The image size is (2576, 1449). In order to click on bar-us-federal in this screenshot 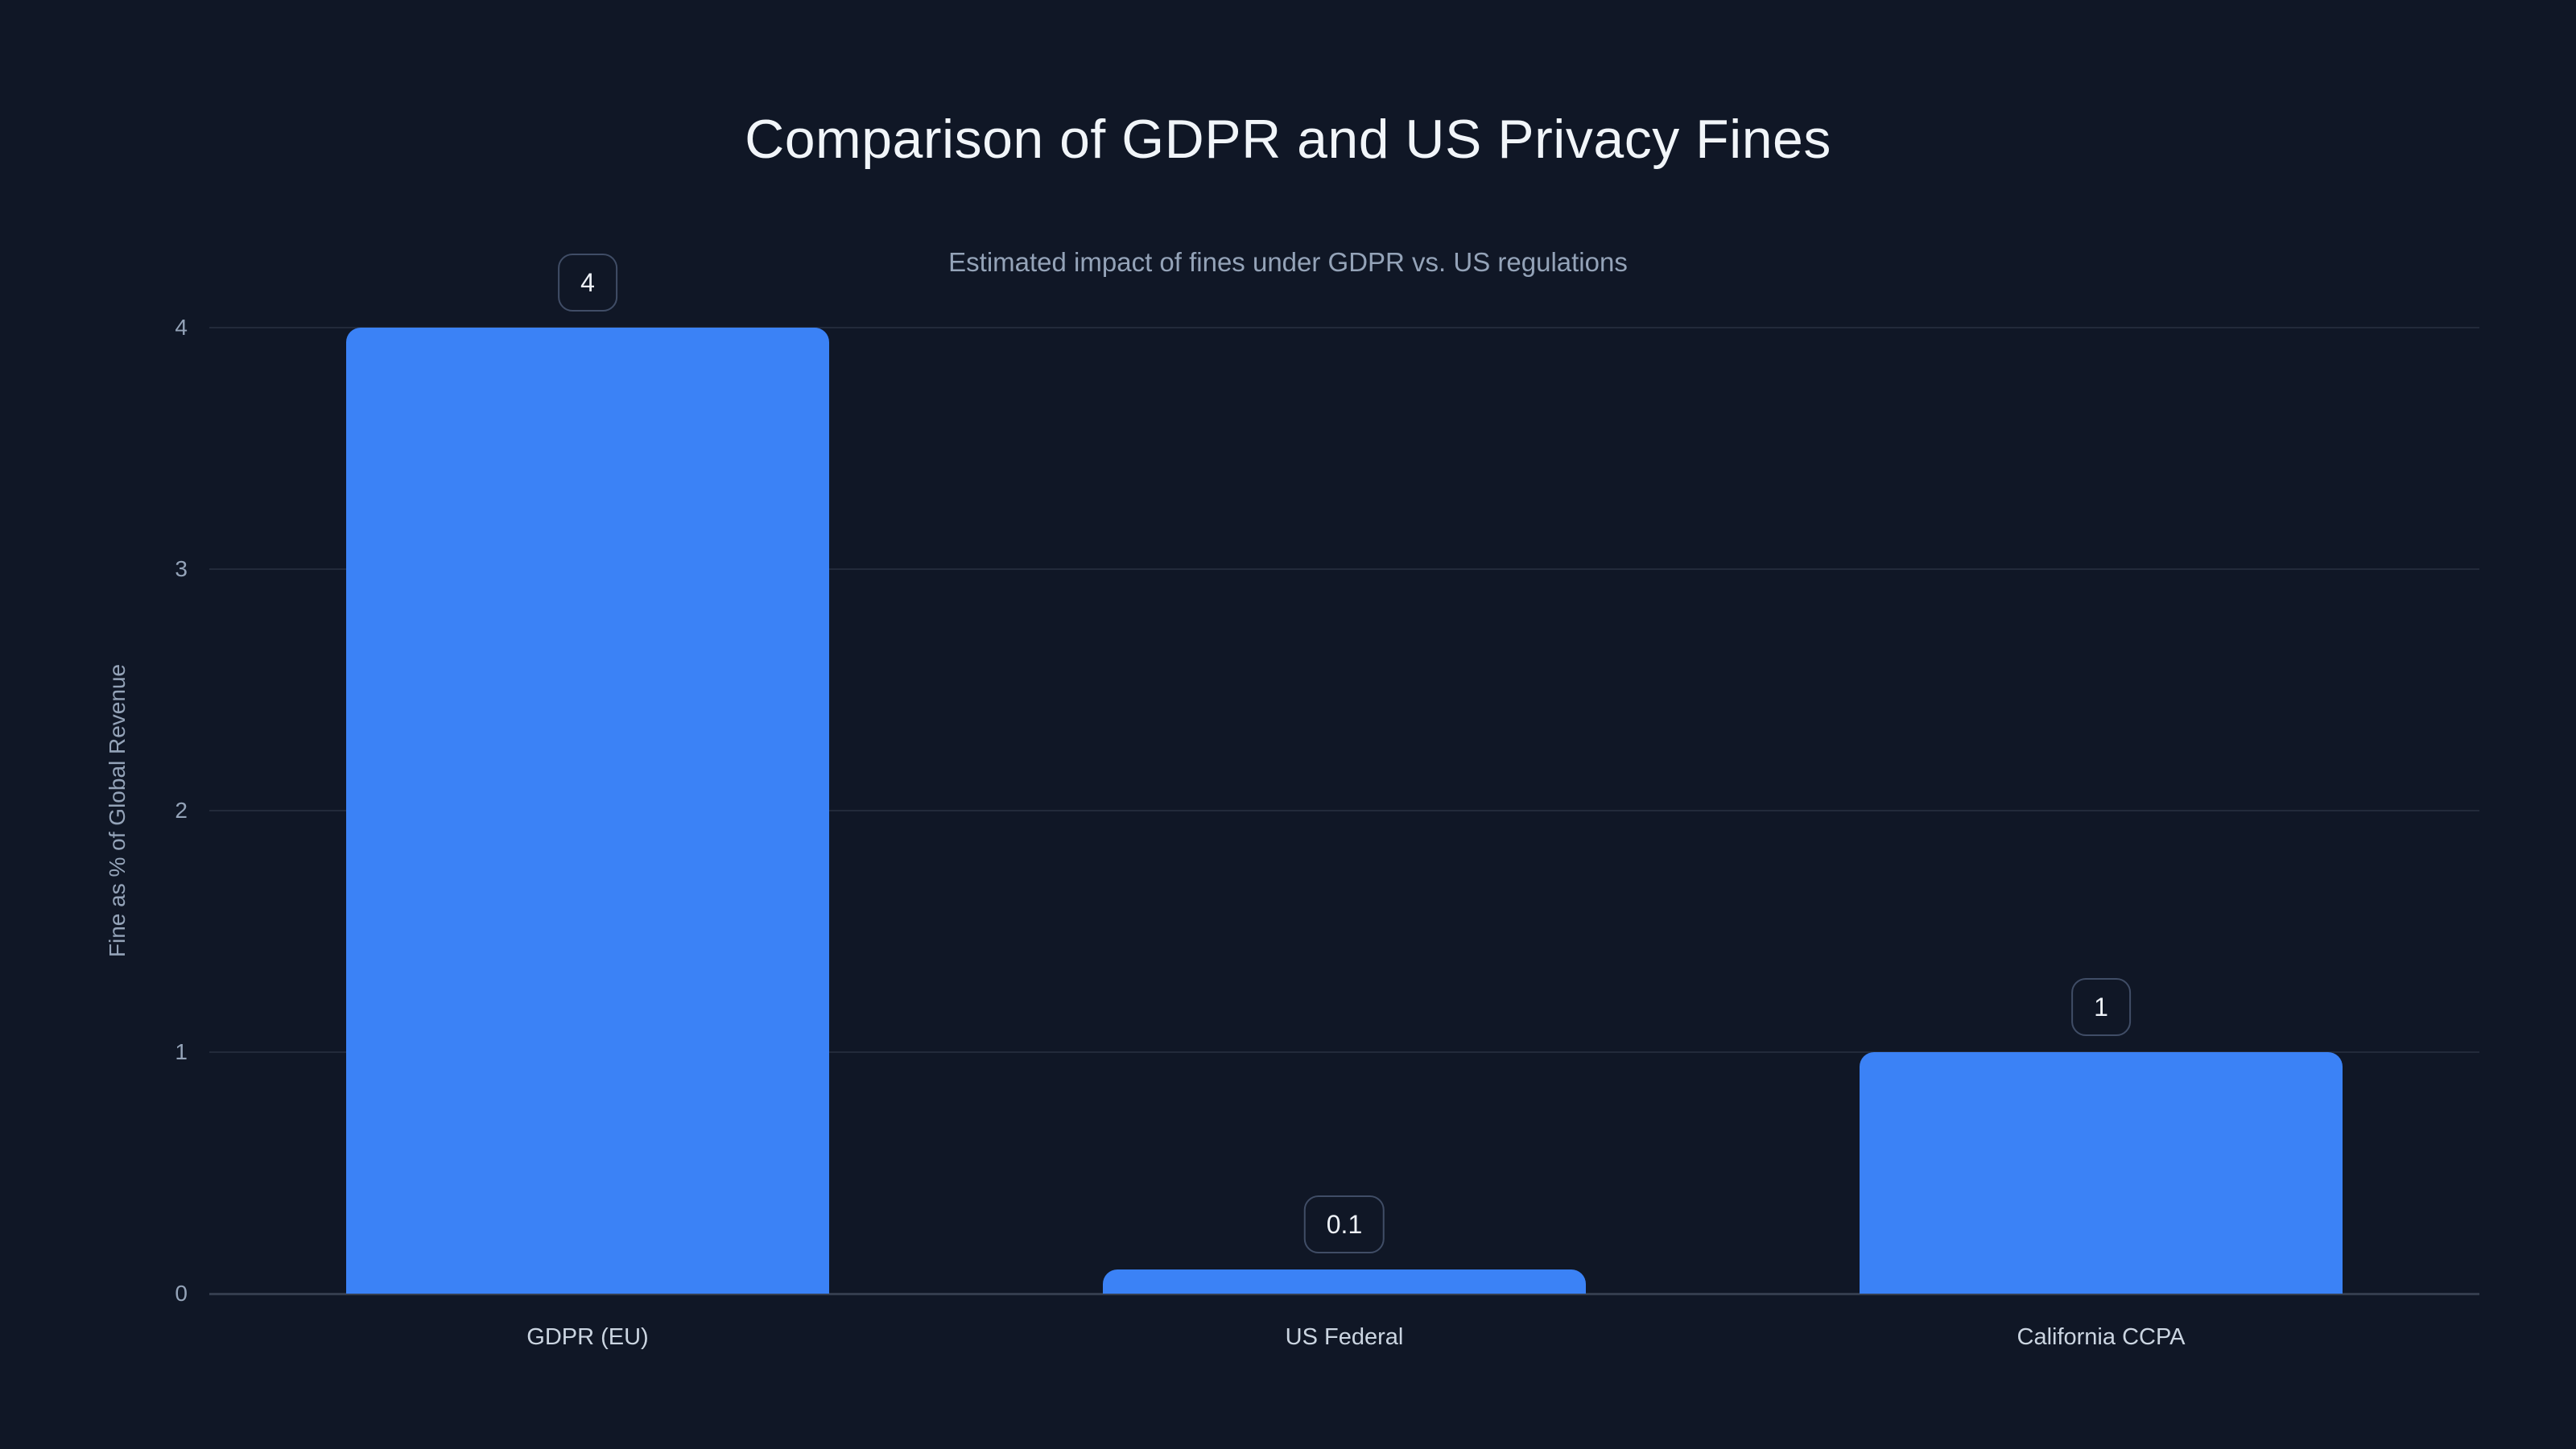, I will do `click(1344, 1281)`.